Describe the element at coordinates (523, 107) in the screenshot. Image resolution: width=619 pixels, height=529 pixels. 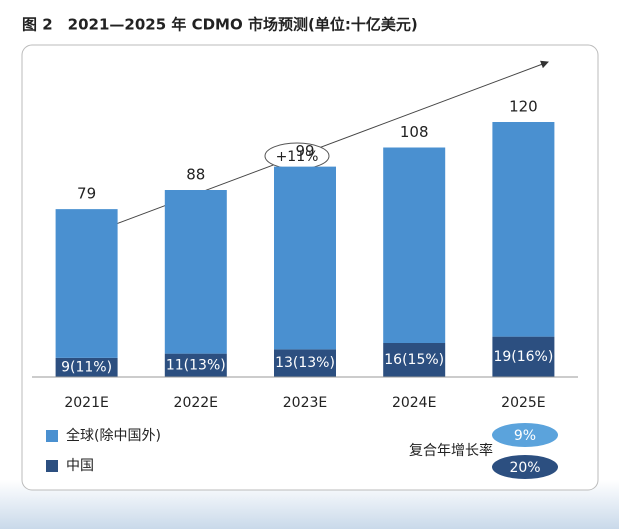
I see `total-label: 120` at that location.